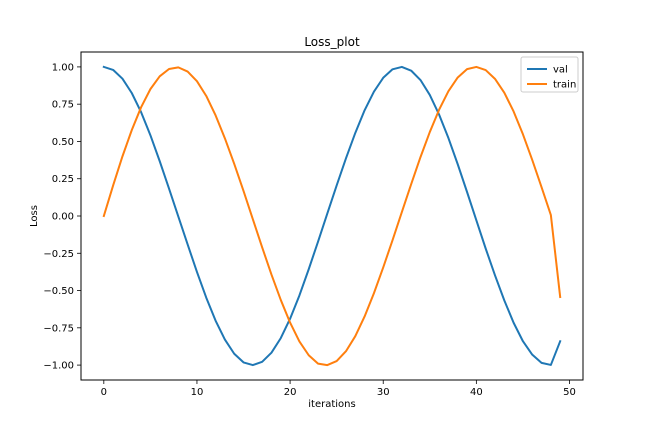 This screenshot has width=648, height=432. Describe the element at coordinates (332, 42) in the screenshot. I see `chart-title: Loss_plot` at that location.